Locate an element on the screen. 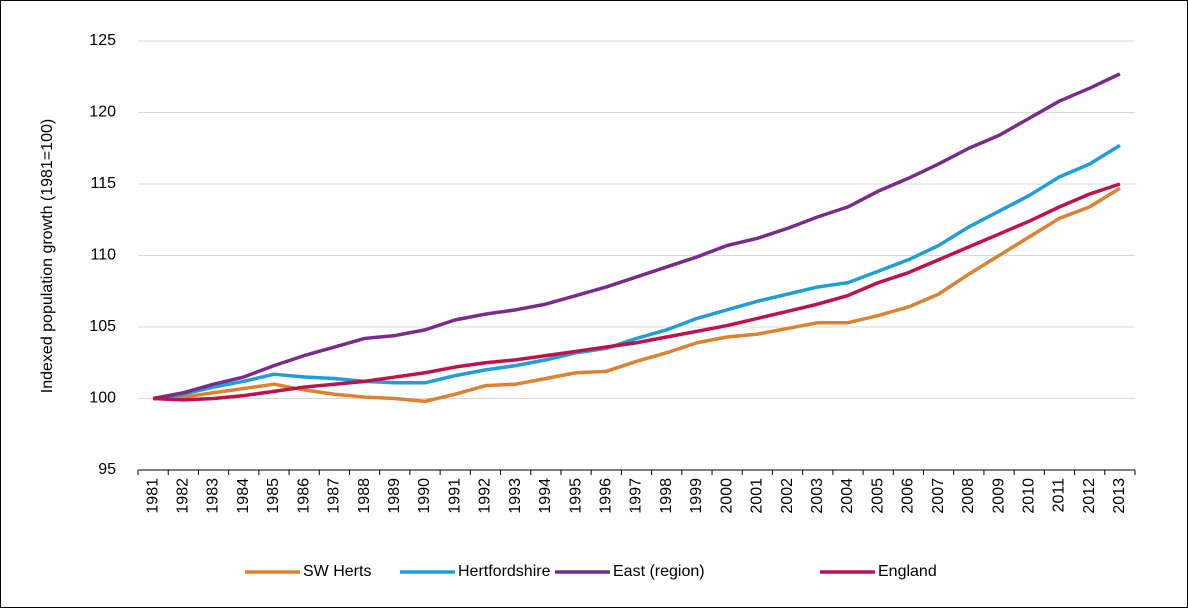 The width and height of the screenshot is (1188, 608). y-tick-label: 100 is located at coordinates (102, 398).